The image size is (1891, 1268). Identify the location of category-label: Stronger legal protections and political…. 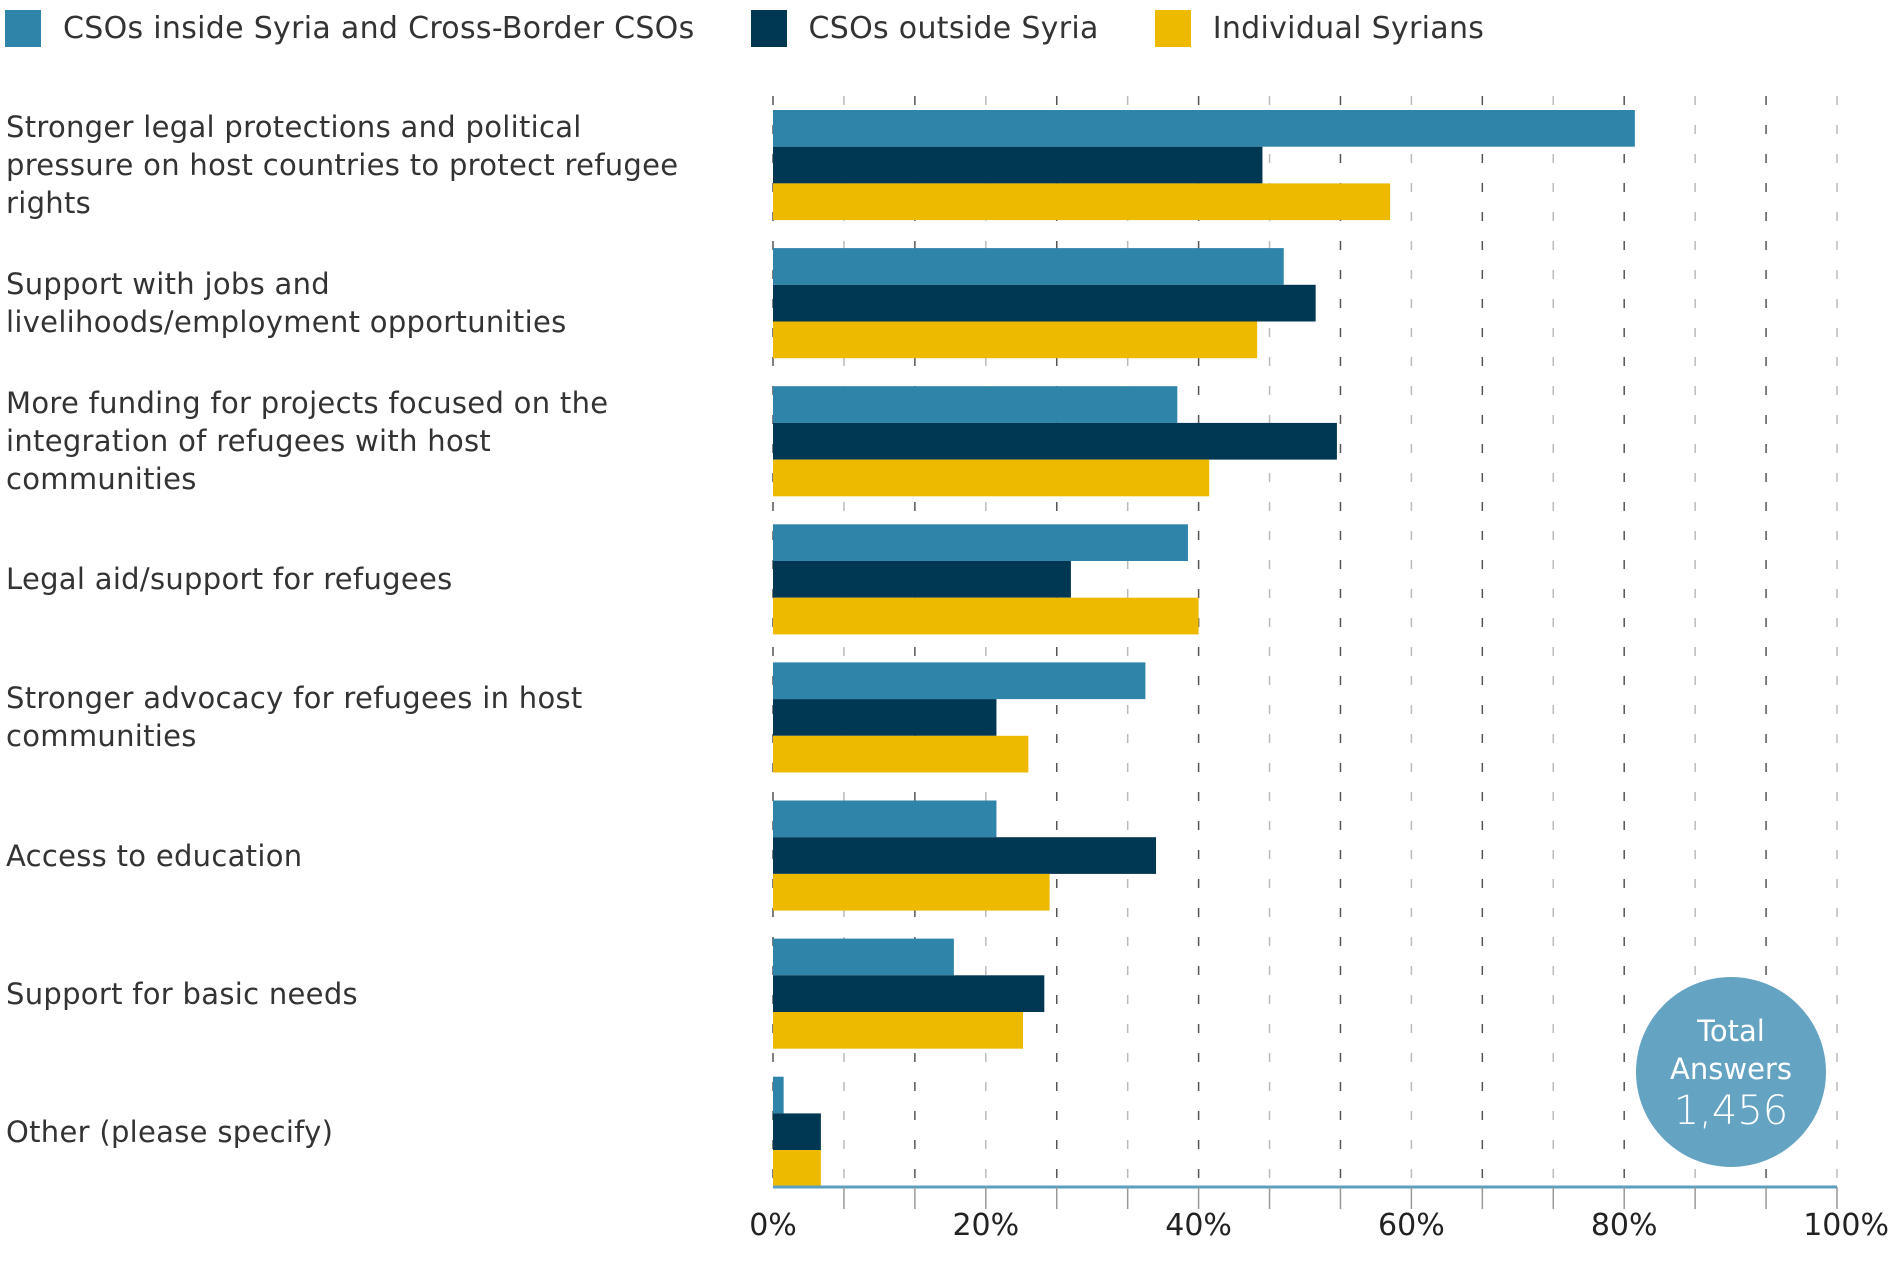
(376, 165).